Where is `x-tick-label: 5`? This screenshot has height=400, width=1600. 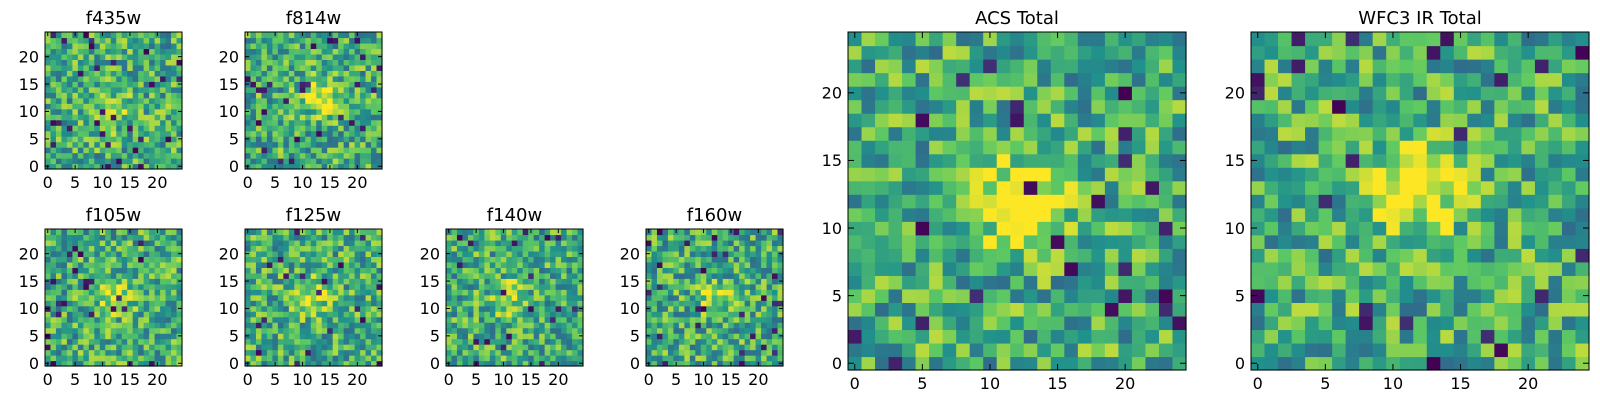
x-tick-label: 5 is located at coordinates (75, 182).